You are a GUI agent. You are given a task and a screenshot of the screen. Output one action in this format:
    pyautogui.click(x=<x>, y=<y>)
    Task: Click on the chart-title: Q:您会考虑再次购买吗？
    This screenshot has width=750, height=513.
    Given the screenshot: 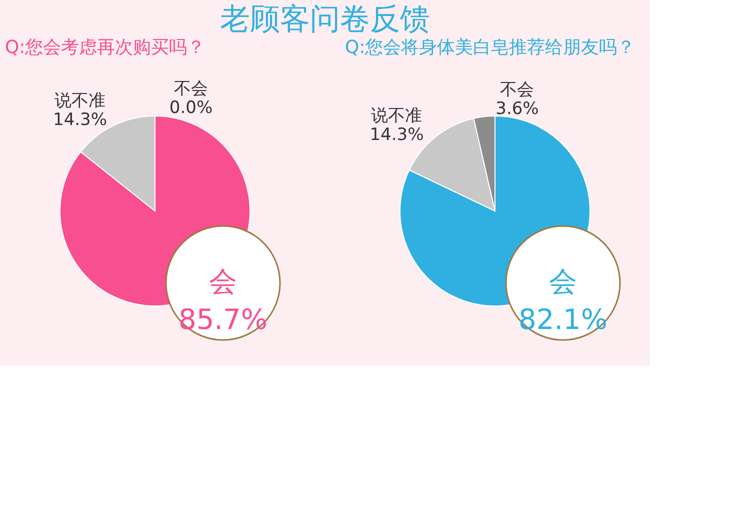 What is the action you would take?
    pyautogui.click(x=105, y=47)
    